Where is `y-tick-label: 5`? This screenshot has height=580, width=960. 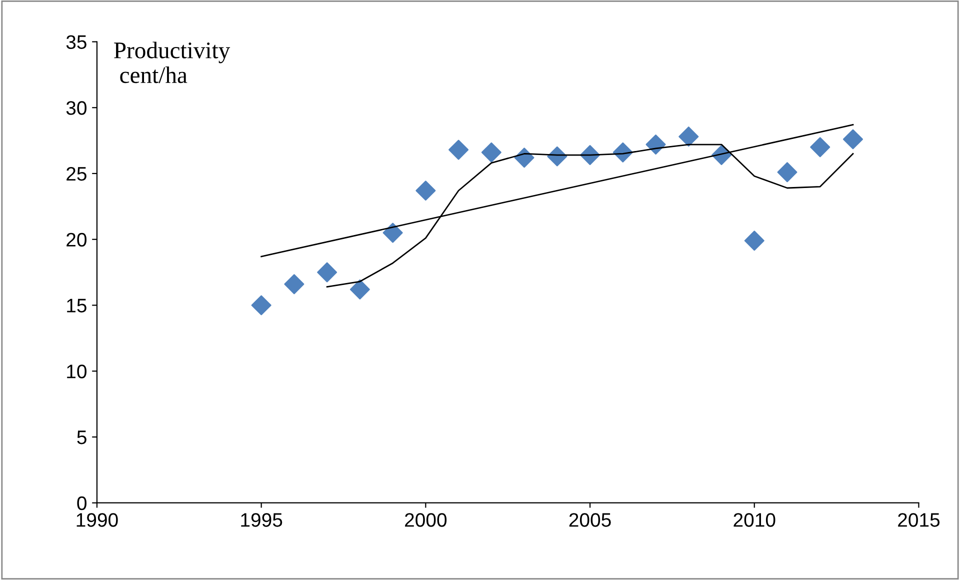
y-tick-label: 5 is located at coordinates (81, 437).